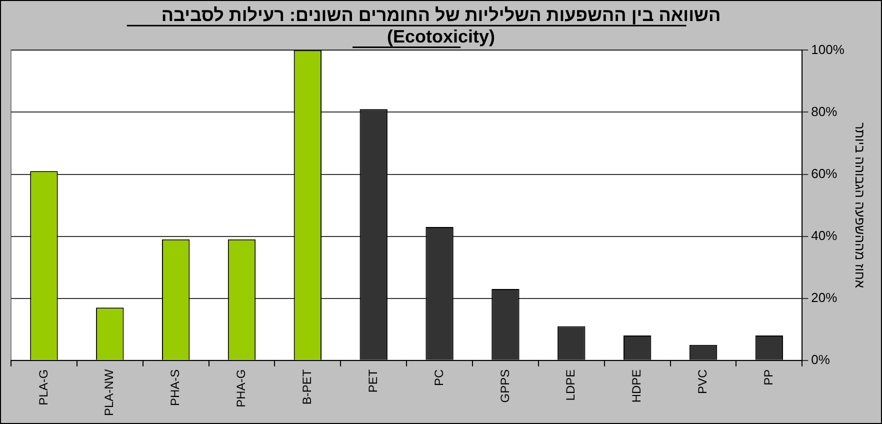 The image size is (882, 424). Describe the element at coordinates (824, 297) in the screenshot. I see `y-tick-label: 20%` at that location.